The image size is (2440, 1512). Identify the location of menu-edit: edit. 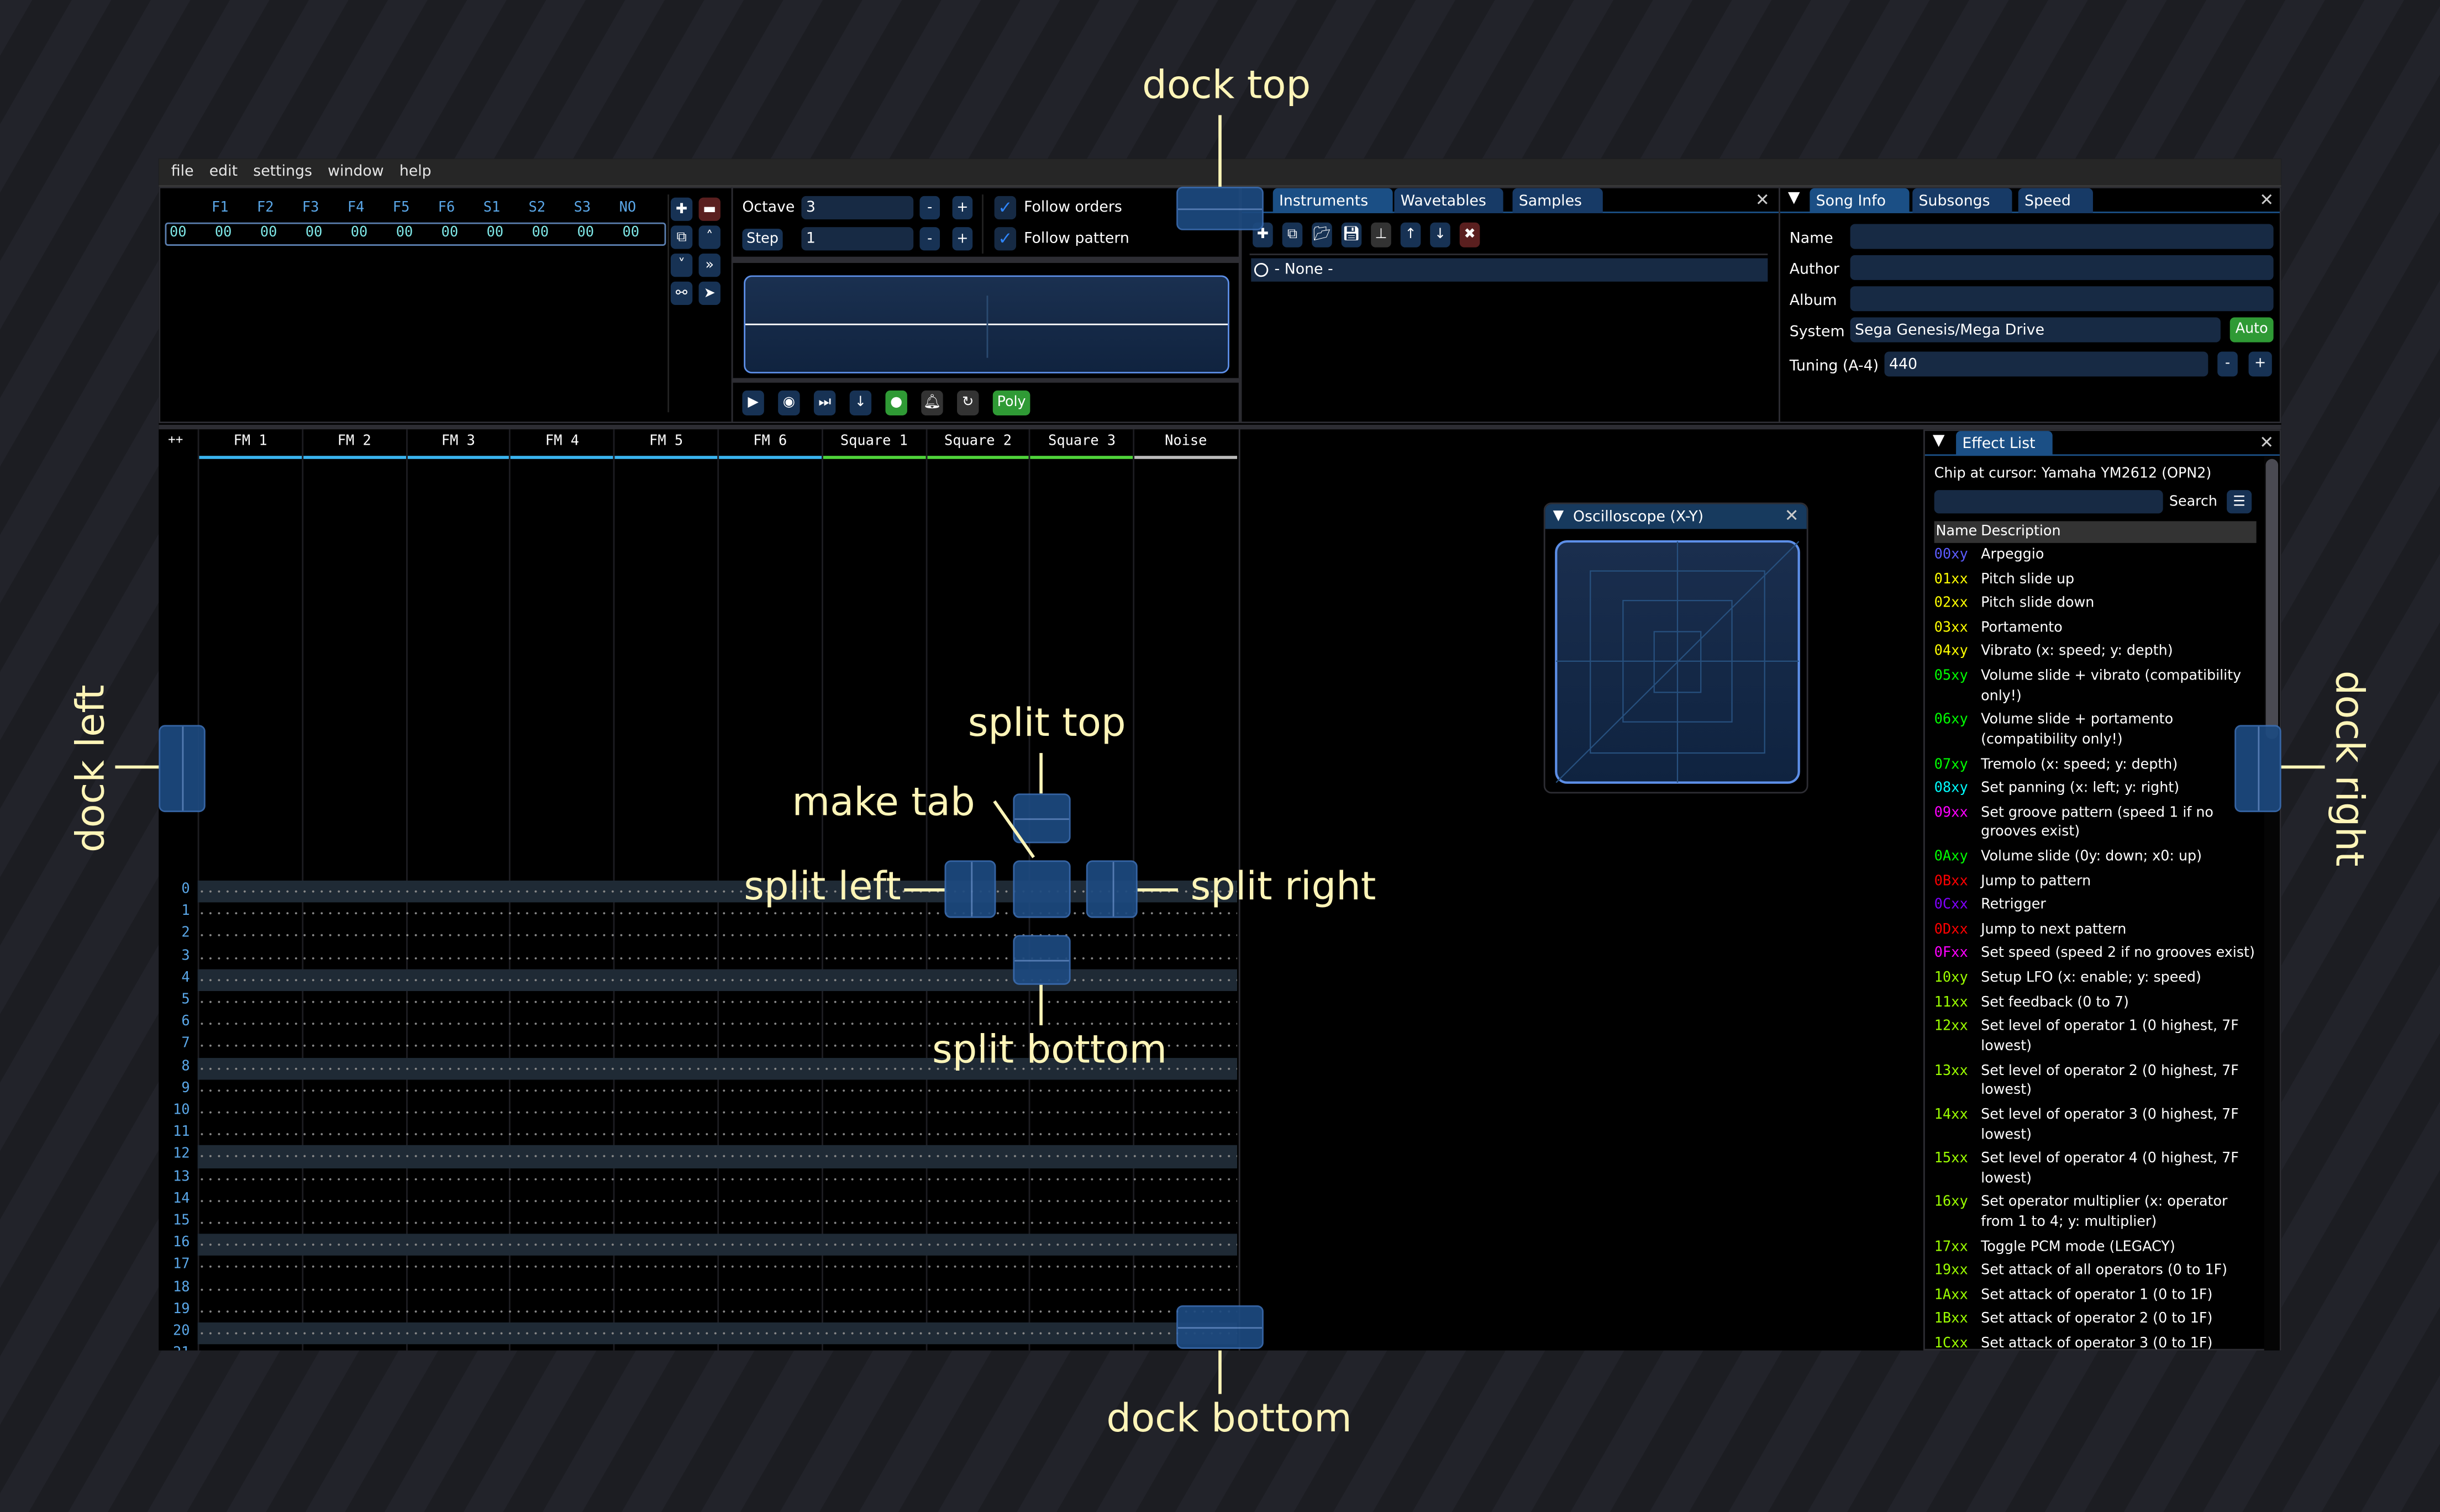
(223, 172).